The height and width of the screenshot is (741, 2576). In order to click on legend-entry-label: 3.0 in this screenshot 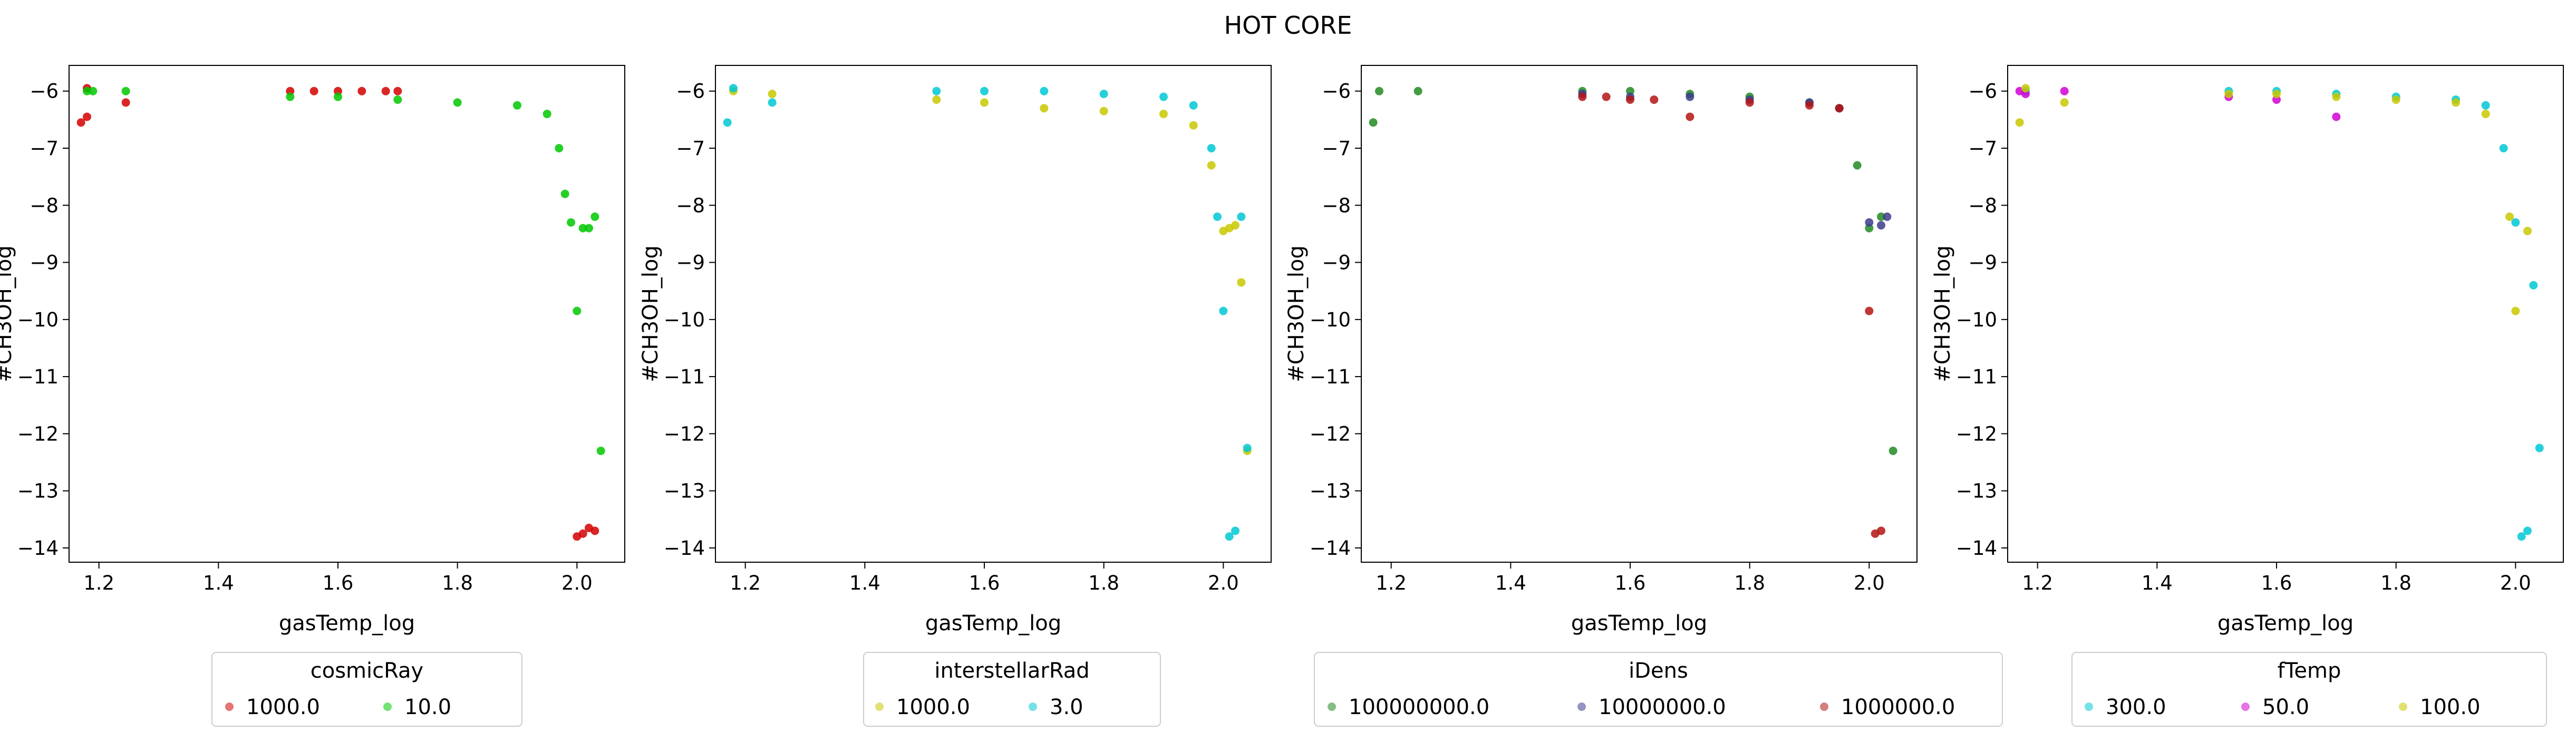, I will do `click(1066, 707)`.